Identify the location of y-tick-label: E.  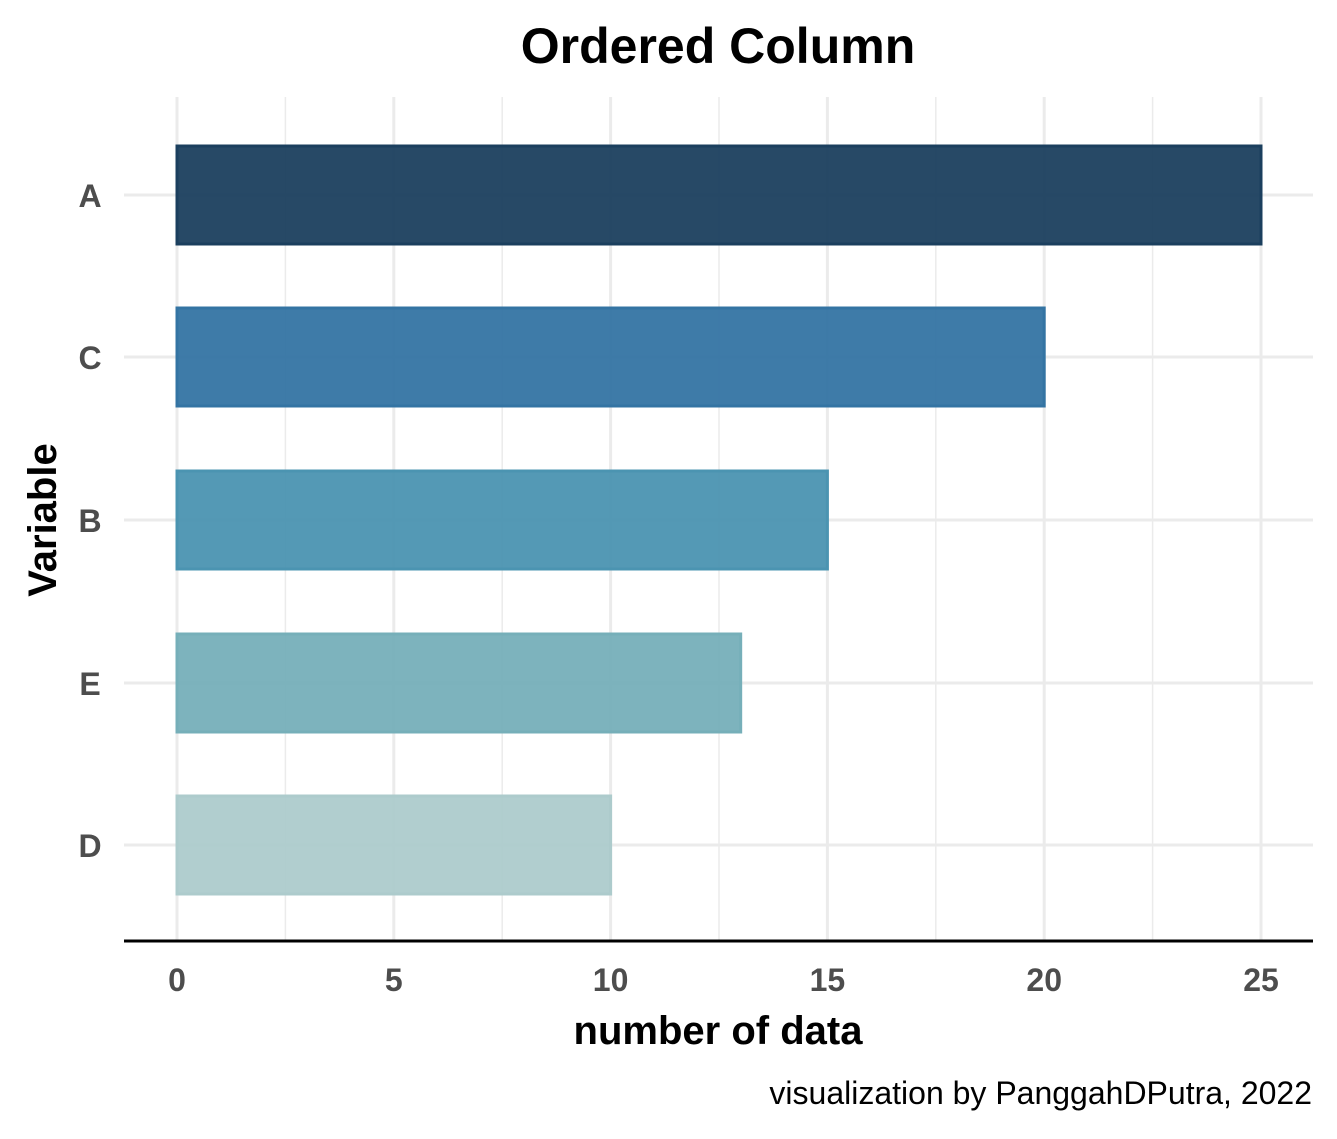
(89, 684).